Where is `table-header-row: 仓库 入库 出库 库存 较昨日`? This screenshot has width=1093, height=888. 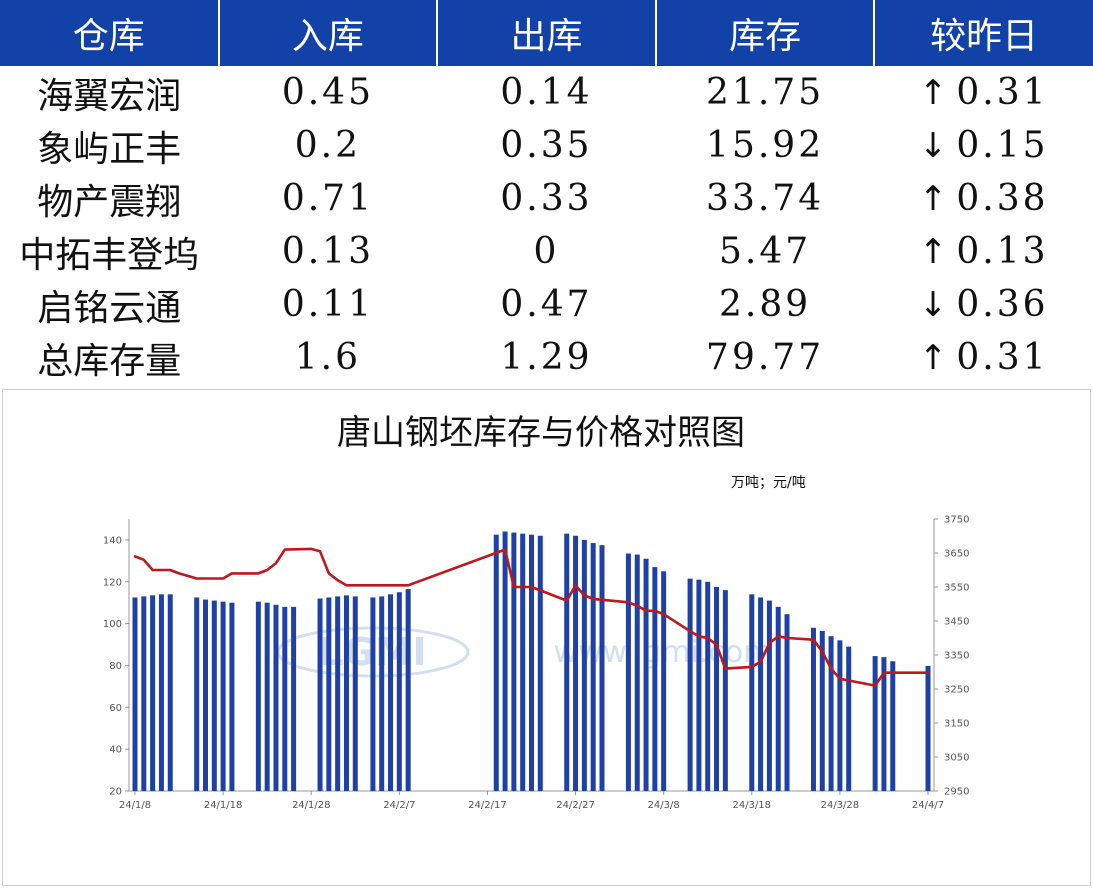
table-header-row: 仓库 入库 出库 库存 较昨日 is located at coordinates (546, 33).